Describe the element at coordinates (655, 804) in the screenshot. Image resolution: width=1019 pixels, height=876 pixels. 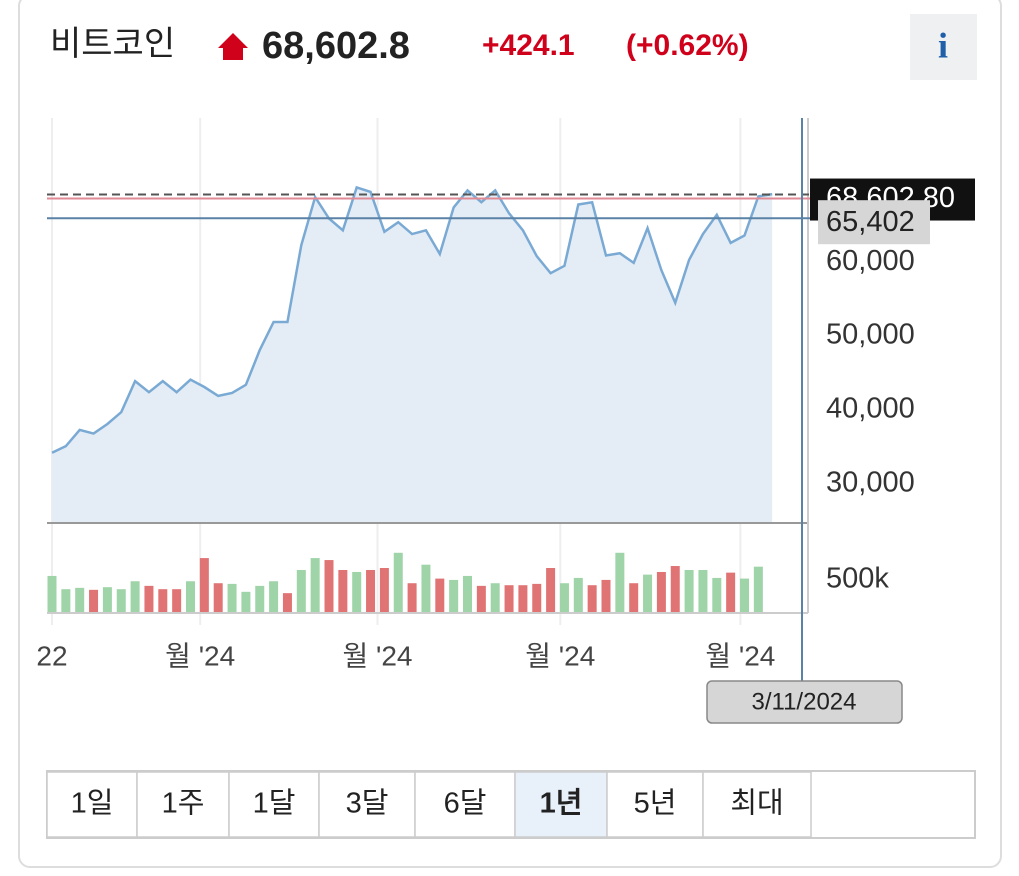
I see `tab-label: 5년` at that location.